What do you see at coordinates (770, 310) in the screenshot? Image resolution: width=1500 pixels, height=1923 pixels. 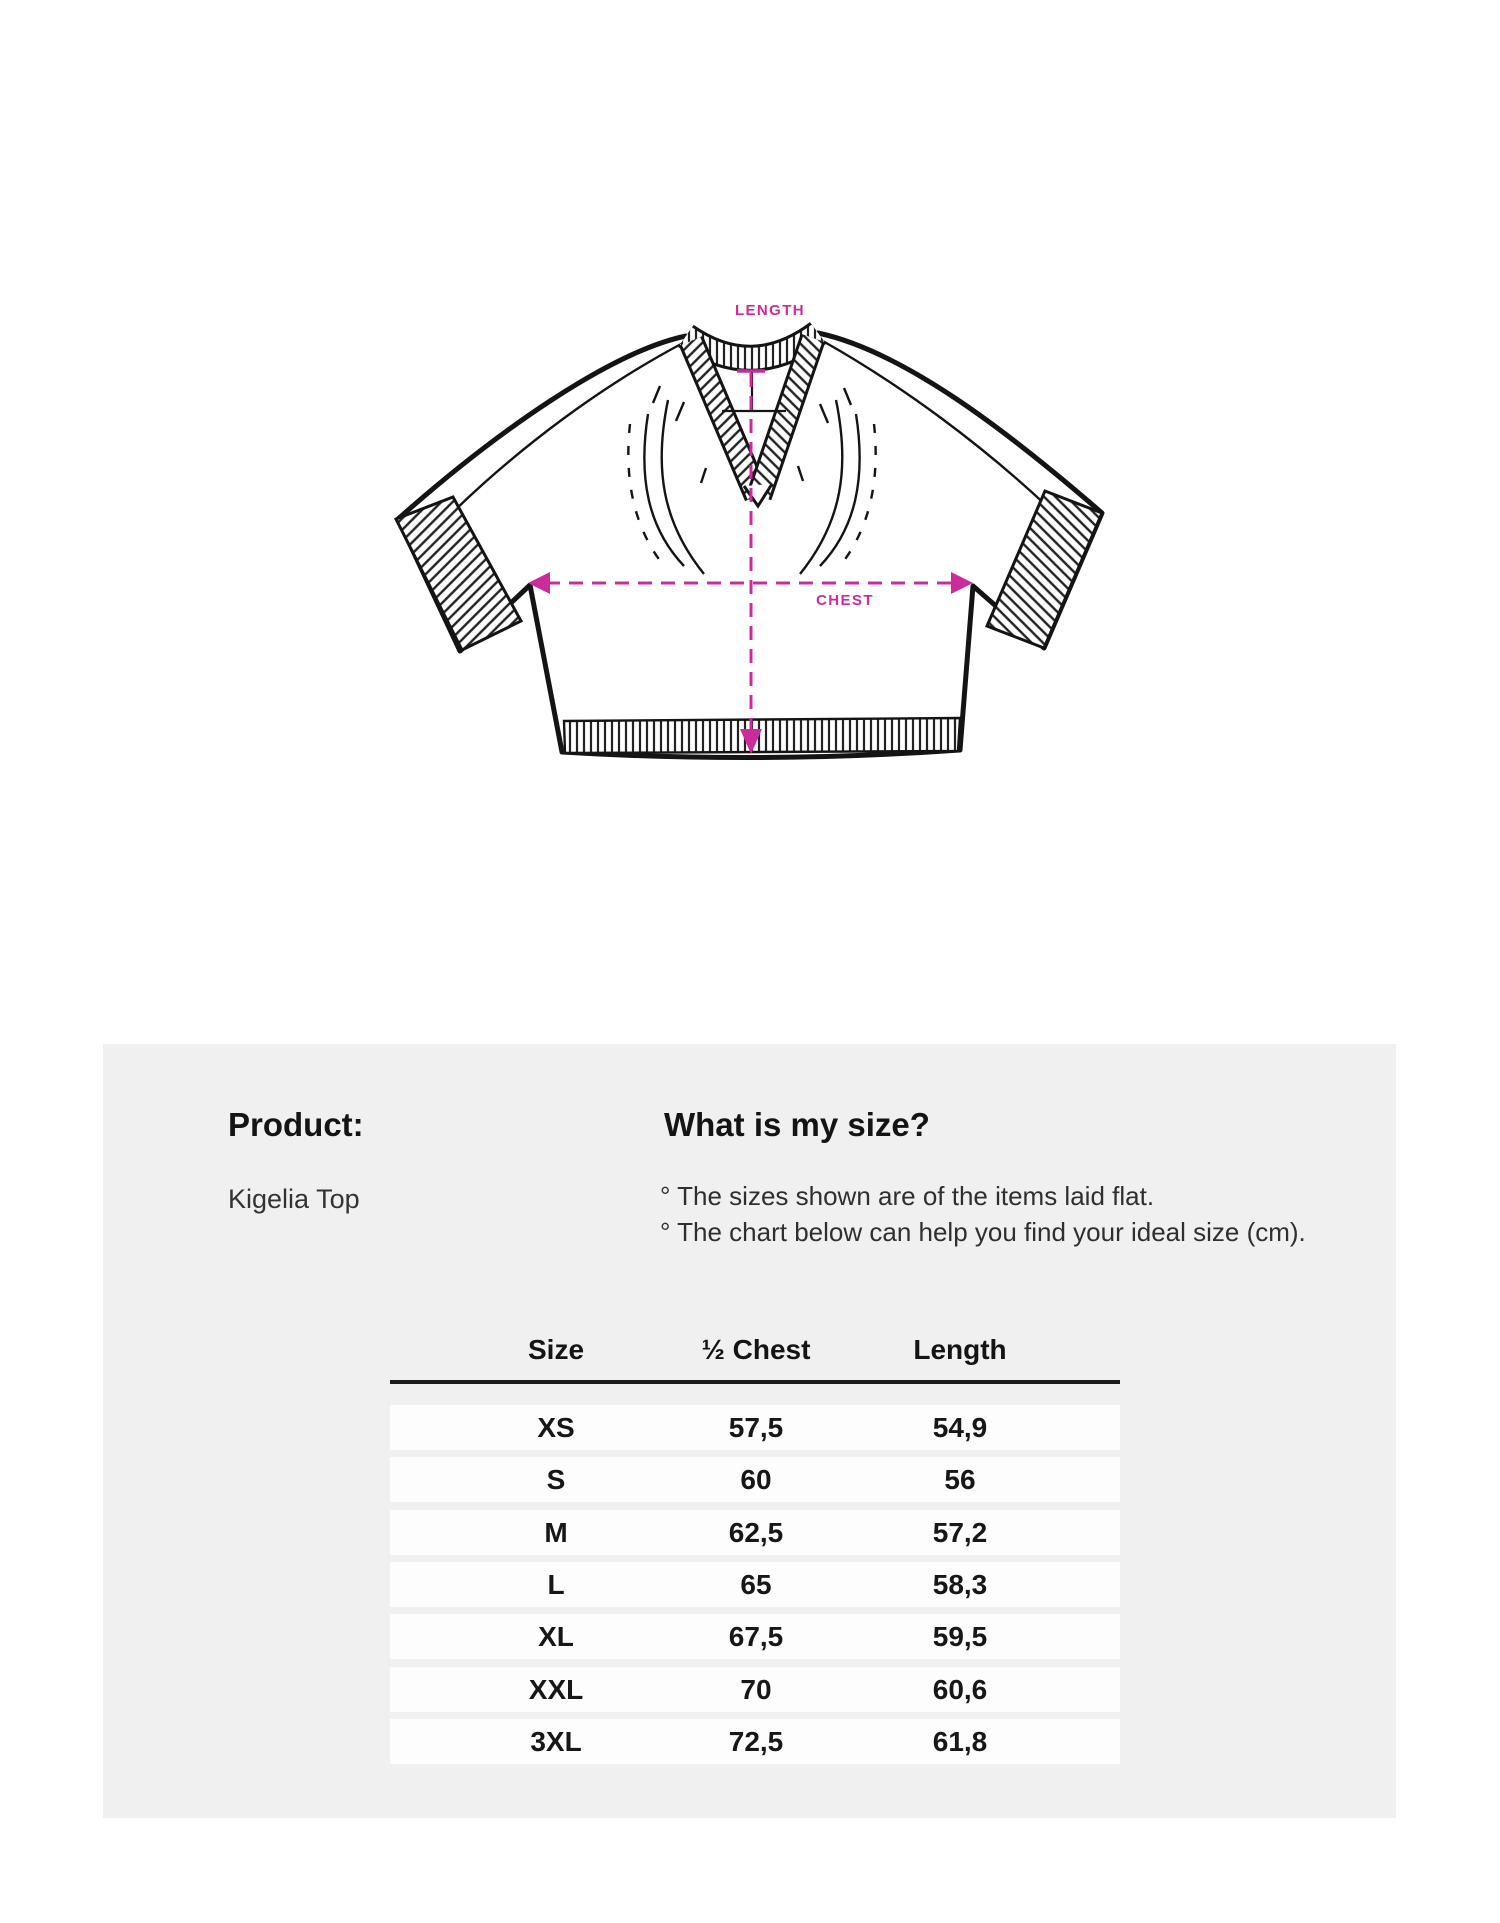 I see `length-label: LENGTH` at bounding box center [770, 310].